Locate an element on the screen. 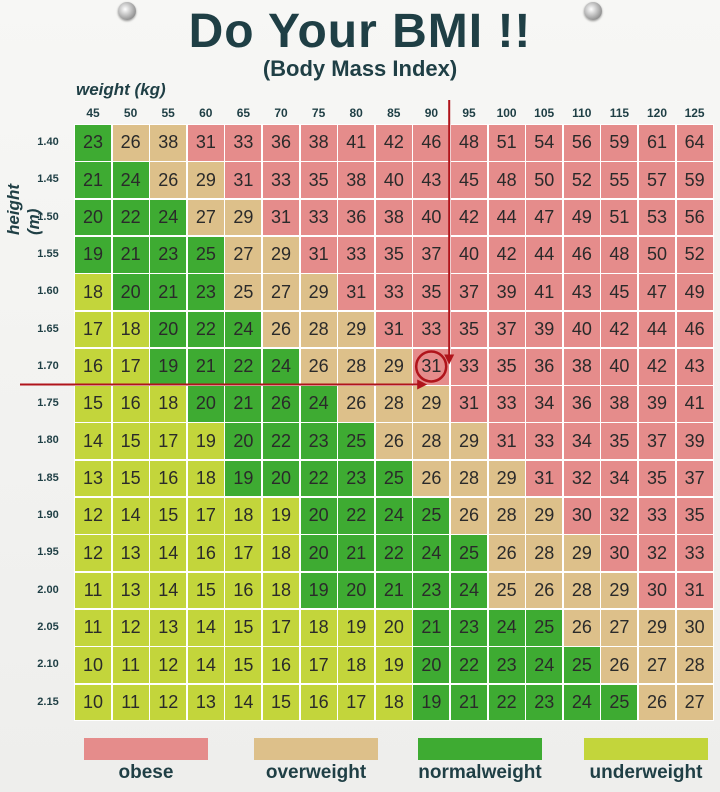  bmi-cell: 46 is located at coordinates (694, 329).